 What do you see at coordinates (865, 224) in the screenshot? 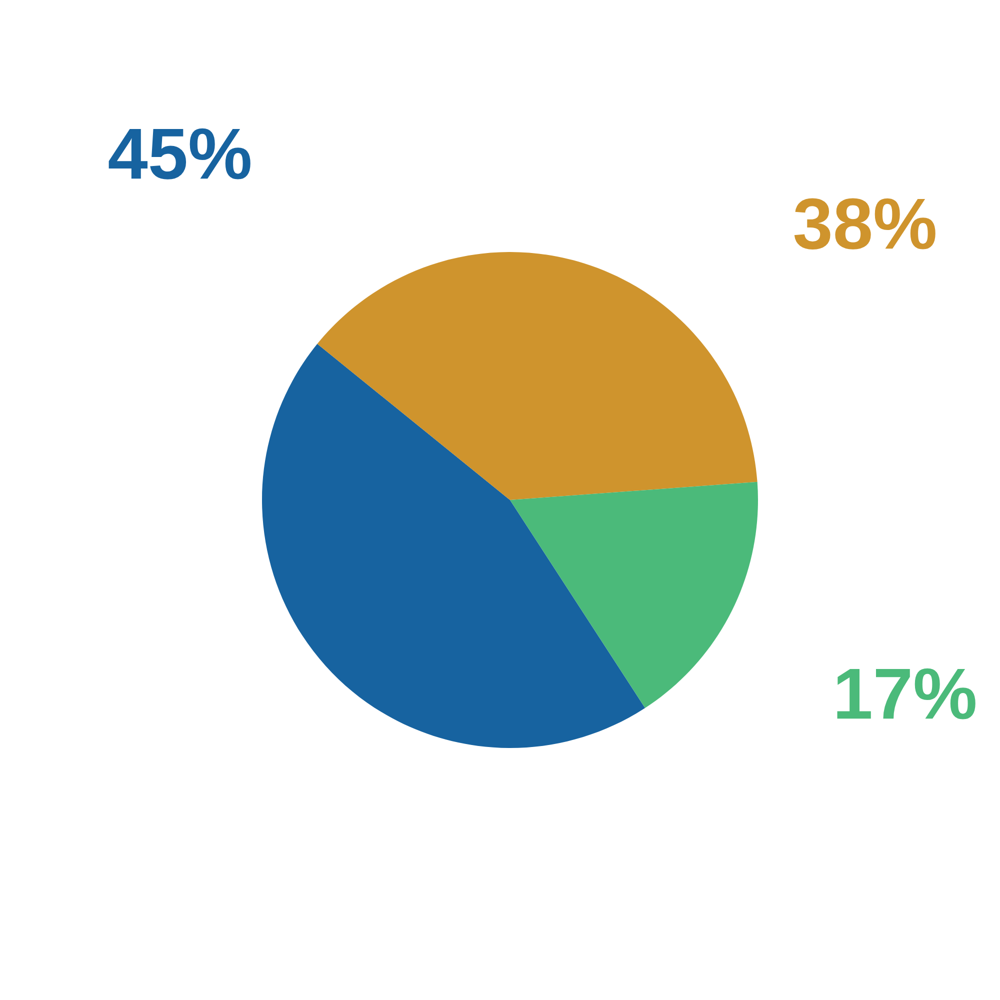
I see `data-label: 38%` at bounding box center [865, 224].